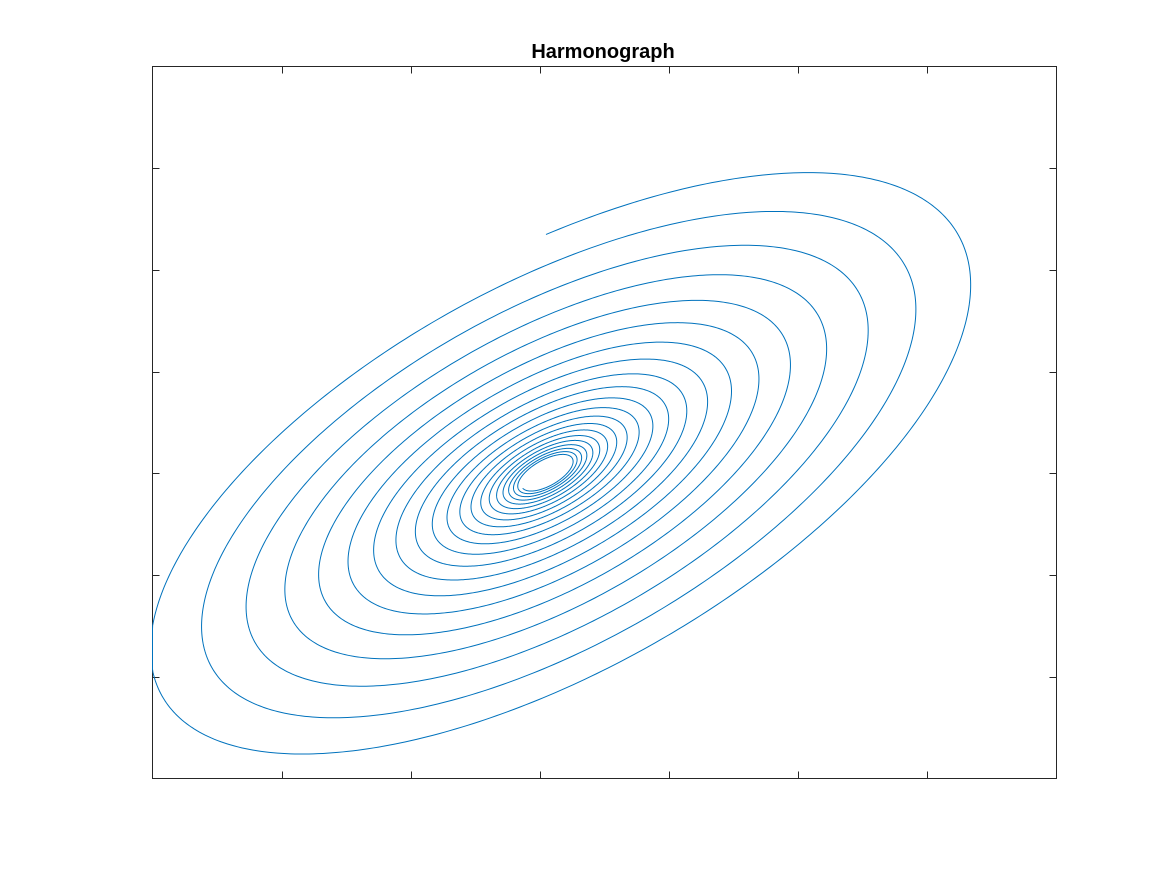 The width and height of the screenshot is (1167, 880). Describe the element at coordinates (602, 52) in the screenshot. I see `chart-title: Harmonograph` at that location.